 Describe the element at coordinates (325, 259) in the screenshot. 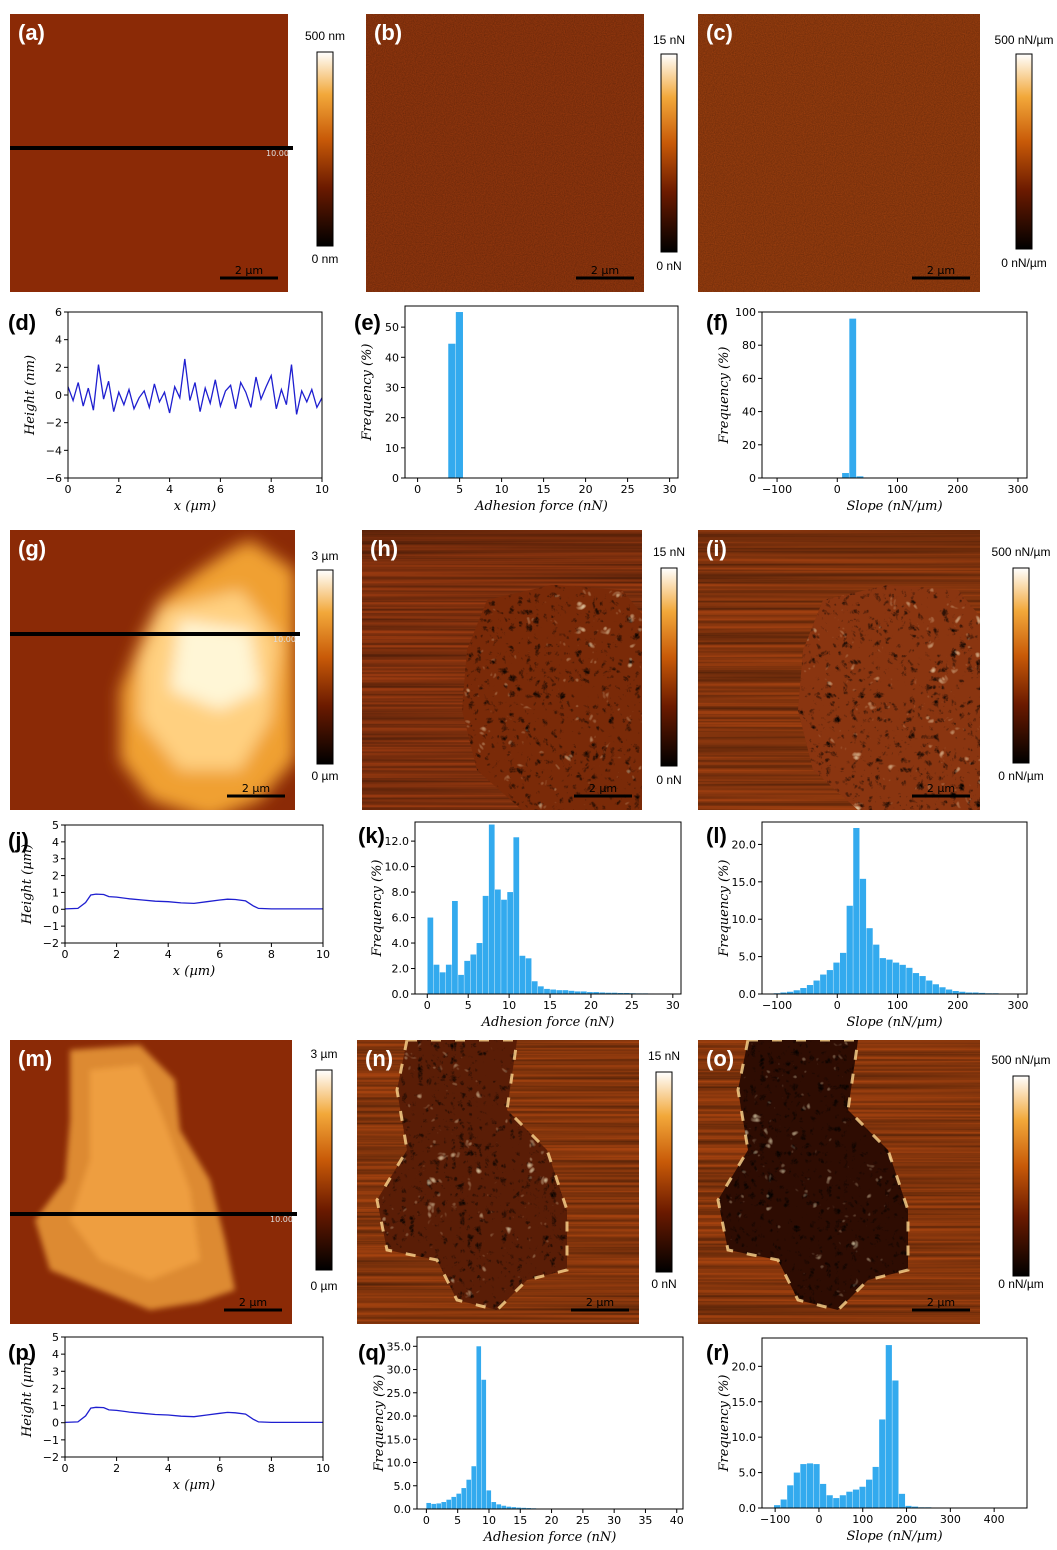

I see `colorbar-min-label: 0 nm` at that location.